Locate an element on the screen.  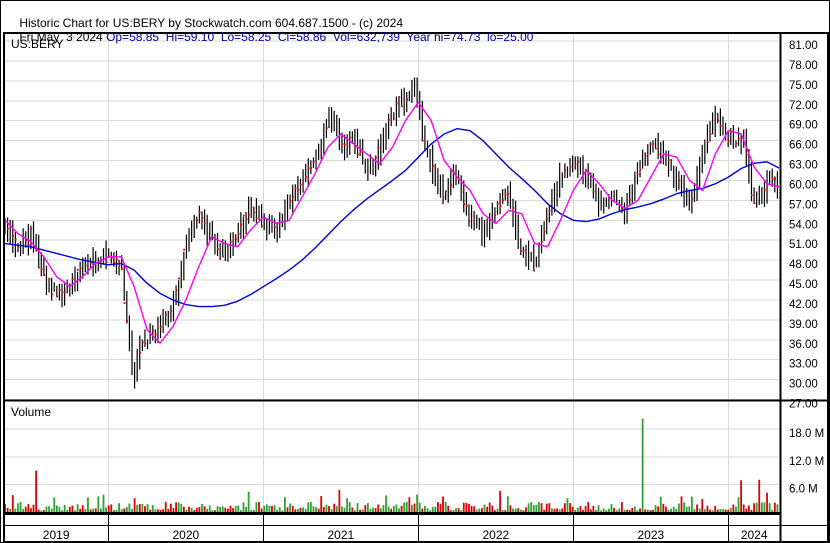
svg-text: 54.00 is located at coordinates (803, 225).